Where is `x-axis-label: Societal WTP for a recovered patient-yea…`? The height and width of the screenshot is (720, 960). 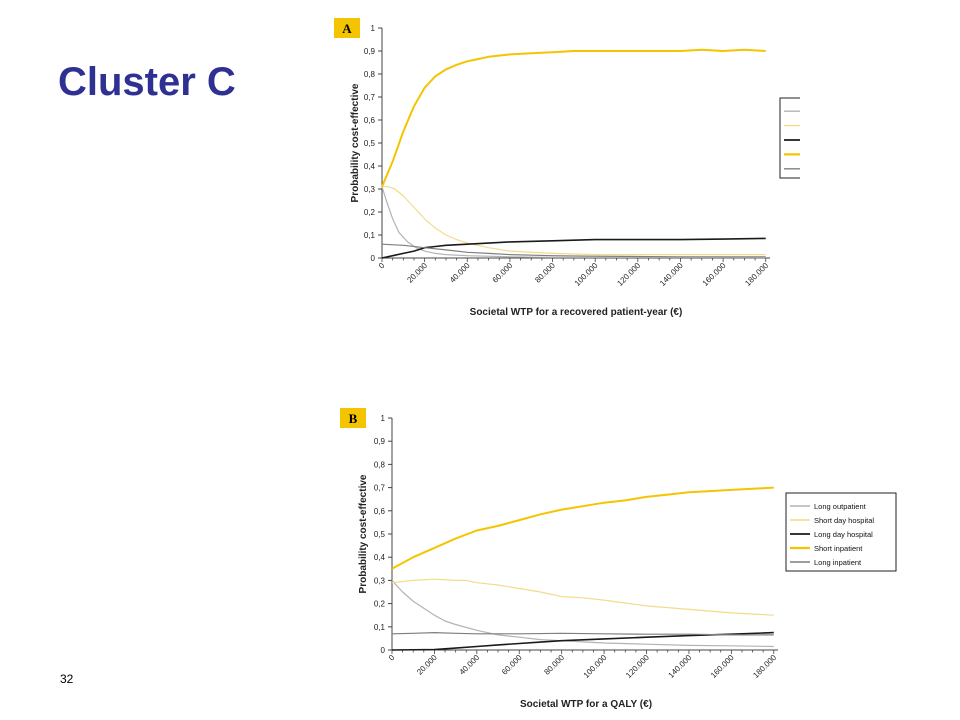
x-axis-label: Societal WTP for a recovered patient-yea… is located at coordinates (576, 312).